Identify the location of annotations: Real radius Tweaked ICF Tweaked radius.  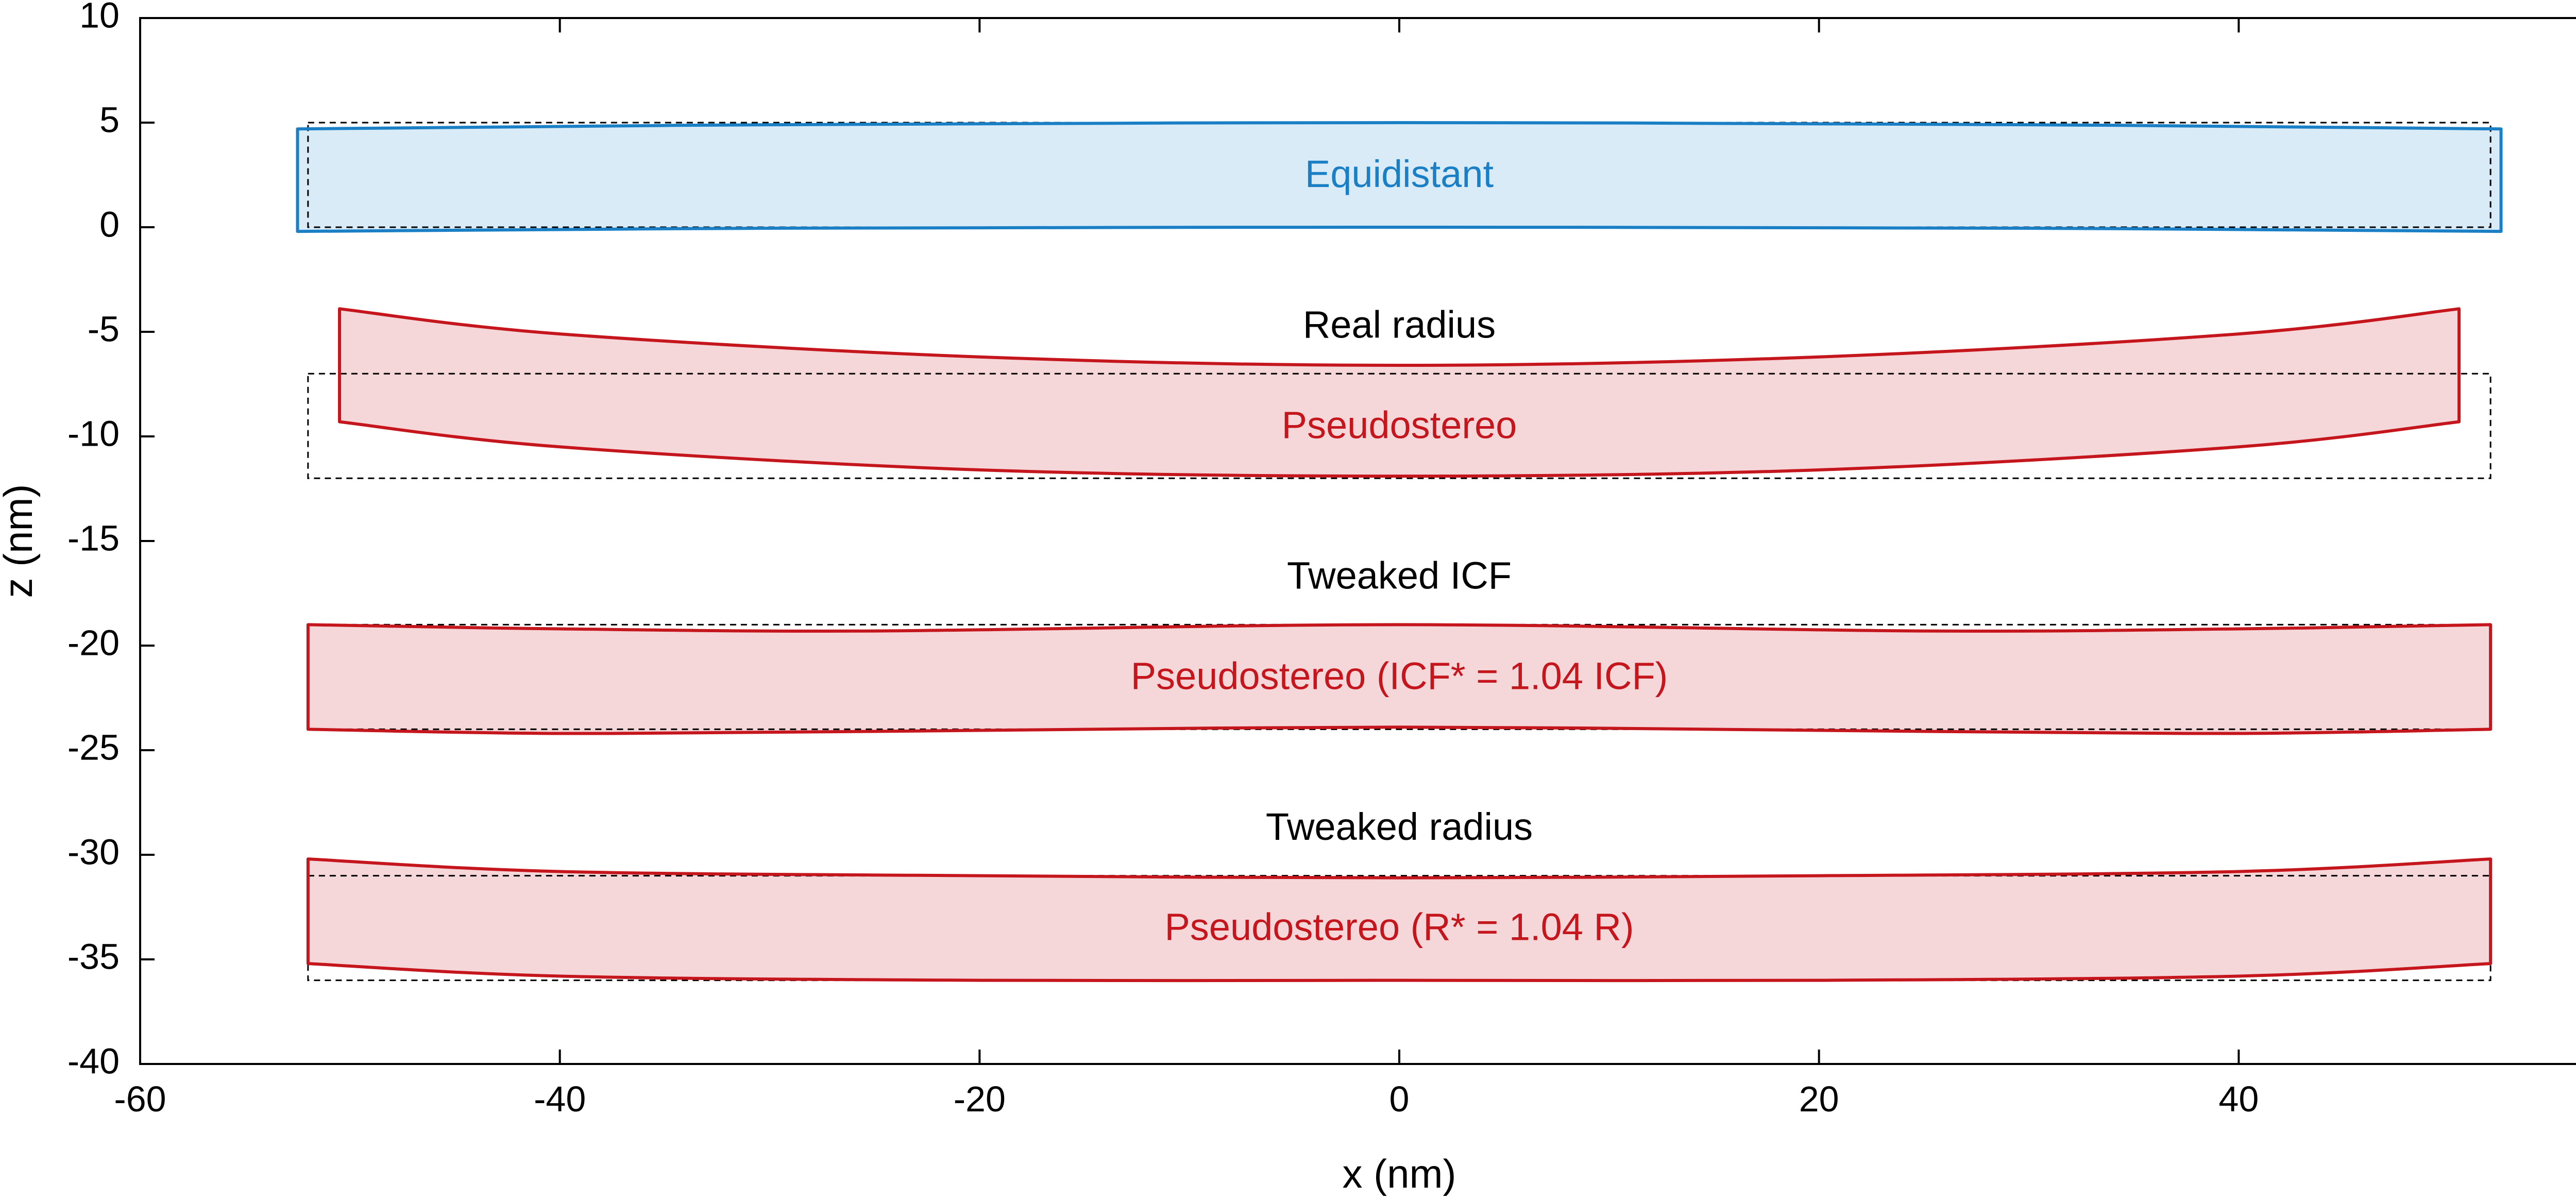
(1399, 575).